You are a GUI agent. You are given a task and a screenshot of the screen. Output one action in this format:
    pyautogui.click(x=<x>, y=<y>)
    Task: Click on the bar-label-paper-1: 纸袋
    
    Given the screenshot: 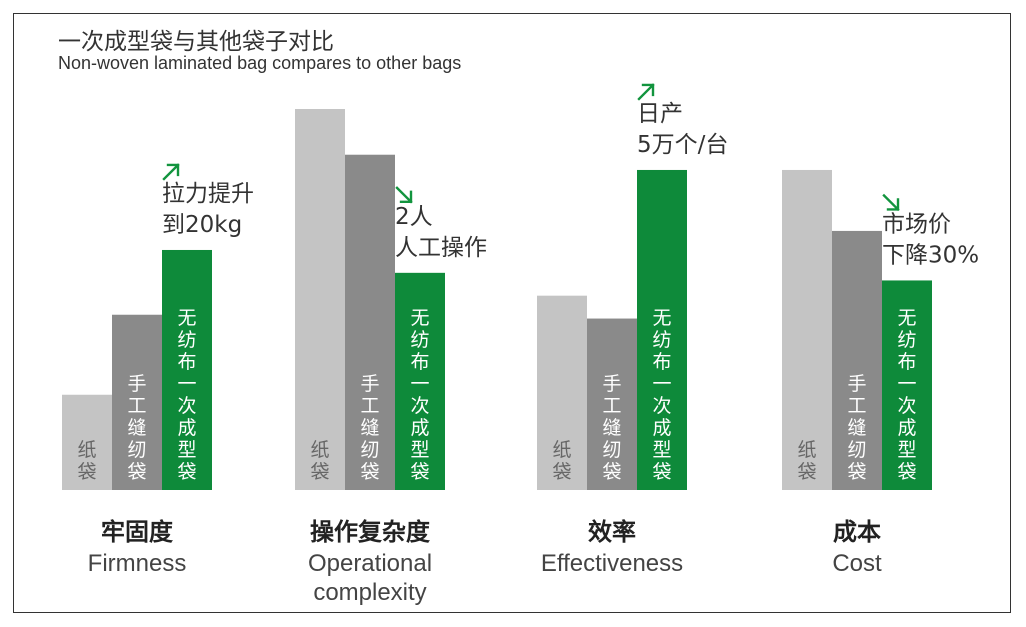 What is the action you would take?
    pyautogui.click(x=86, y=461)
    